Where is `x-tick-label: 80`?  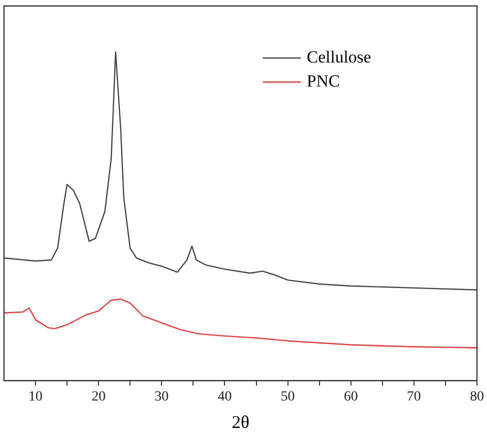 x-tick-label: 80 is located at coordinates (477, 397).